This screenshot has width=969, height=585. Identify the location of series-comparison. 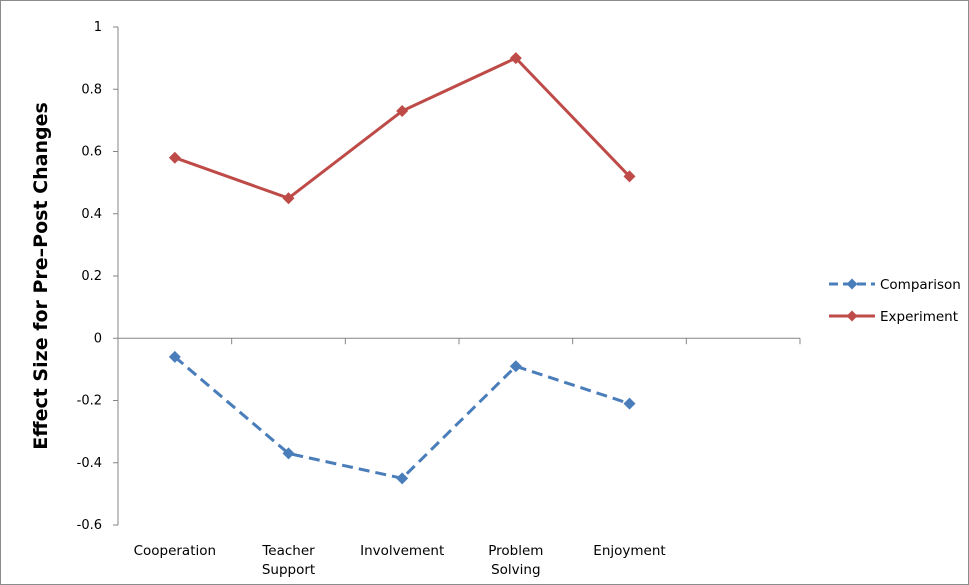
(402, 417).